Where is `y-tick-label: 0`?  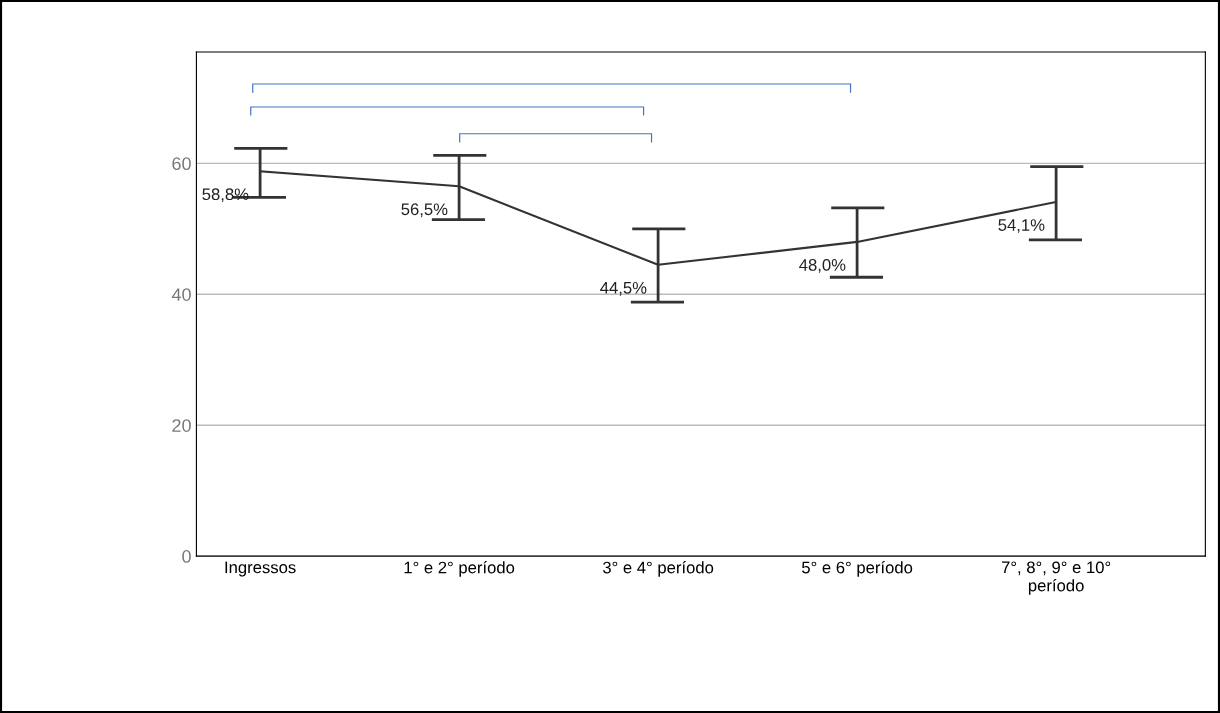
y-tick-label: 0 is located at coordinates (186, 556).